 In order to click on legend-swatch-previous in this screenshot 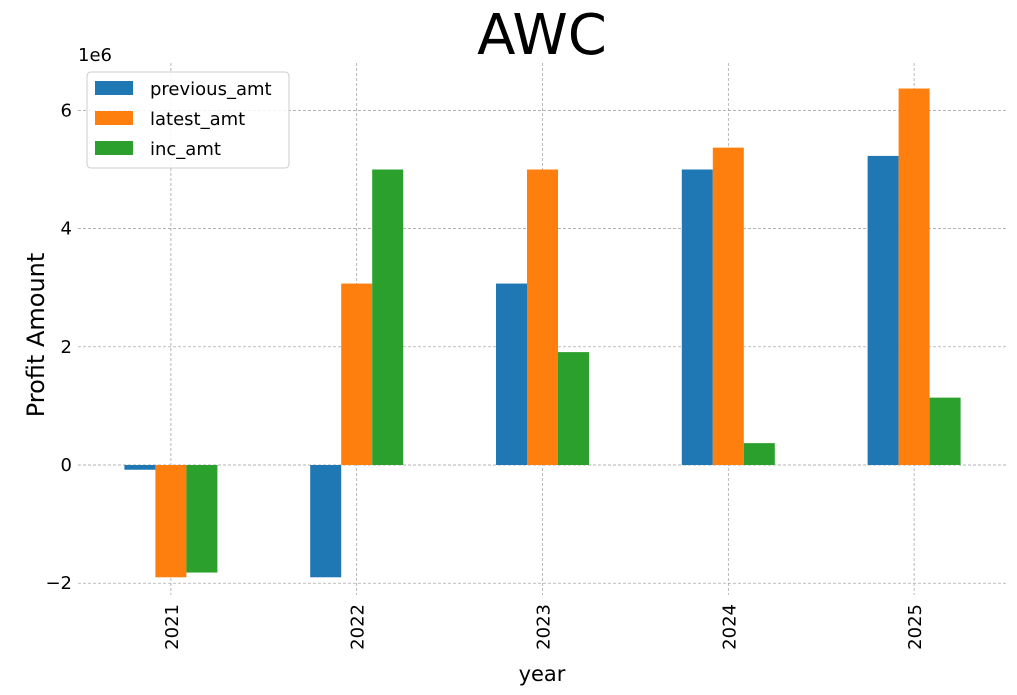, I will do `click(114, 88)`.